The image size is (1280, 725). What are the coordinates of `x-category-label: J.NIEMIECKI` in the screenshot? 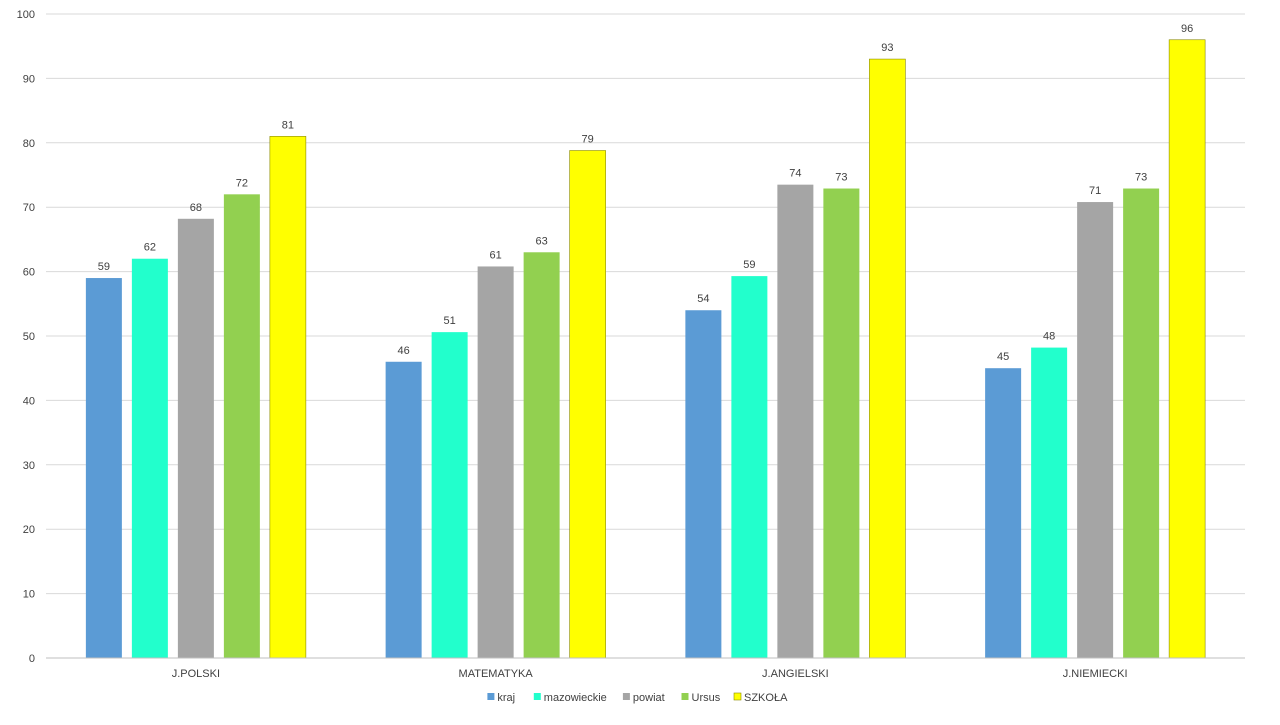 It's located at (1095, 674).